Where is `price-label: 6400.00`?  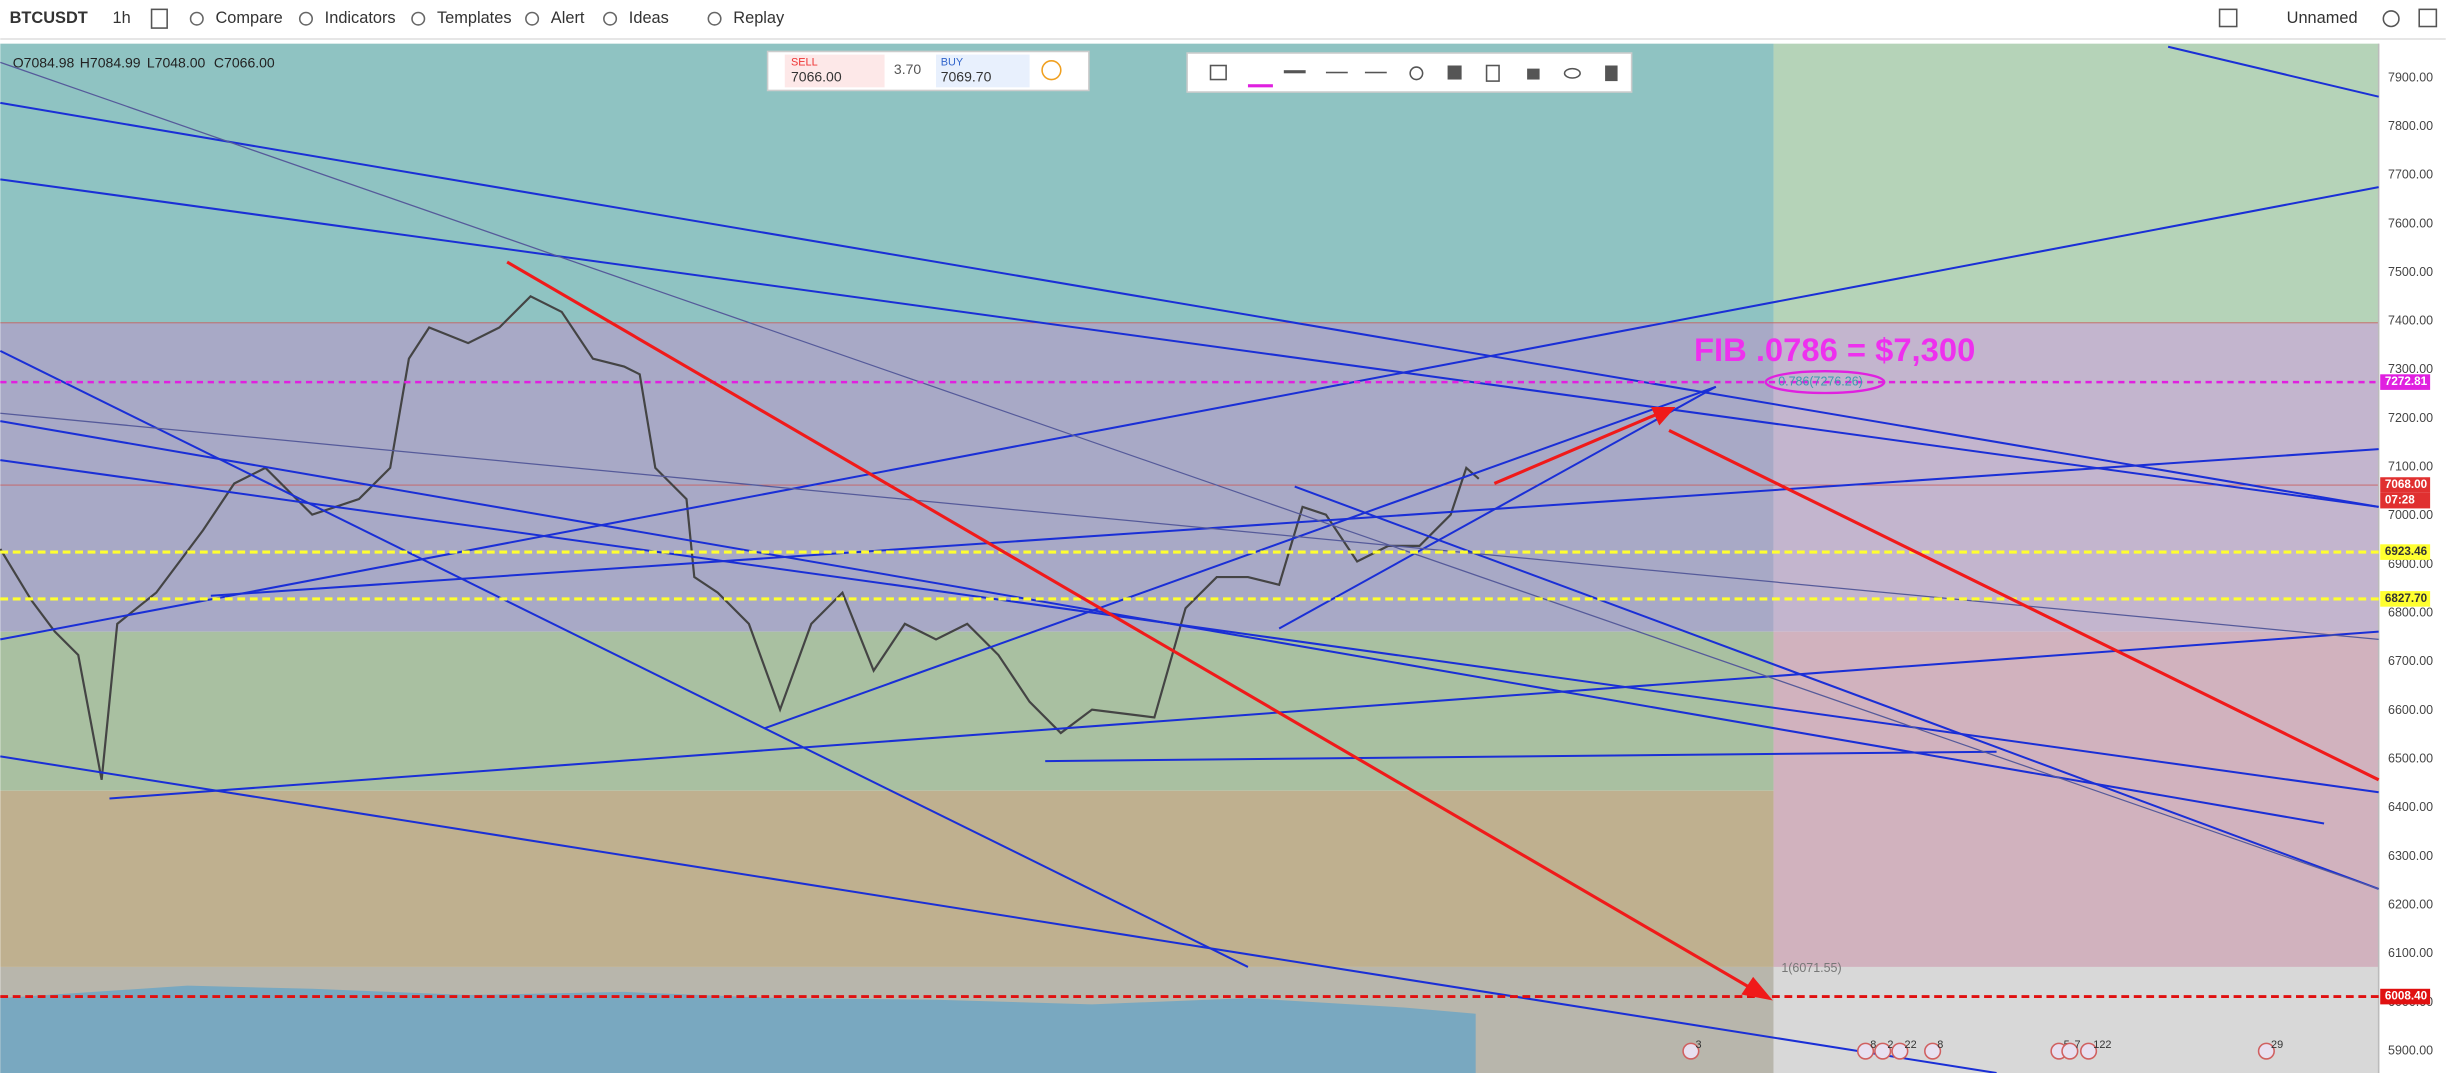
price-label: 6400.00 is located at coordinates (2410, 807).